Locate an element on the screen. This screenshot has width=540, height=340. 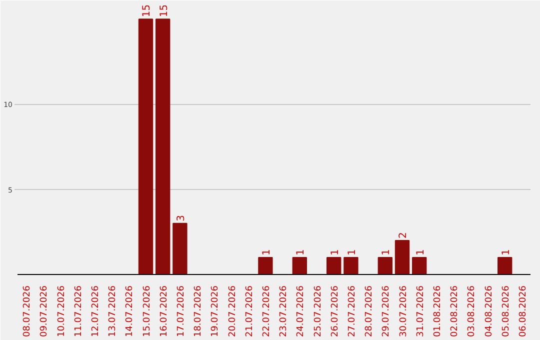
x-tick-label: 29.07.2026 is located at coordinates (387, 311).